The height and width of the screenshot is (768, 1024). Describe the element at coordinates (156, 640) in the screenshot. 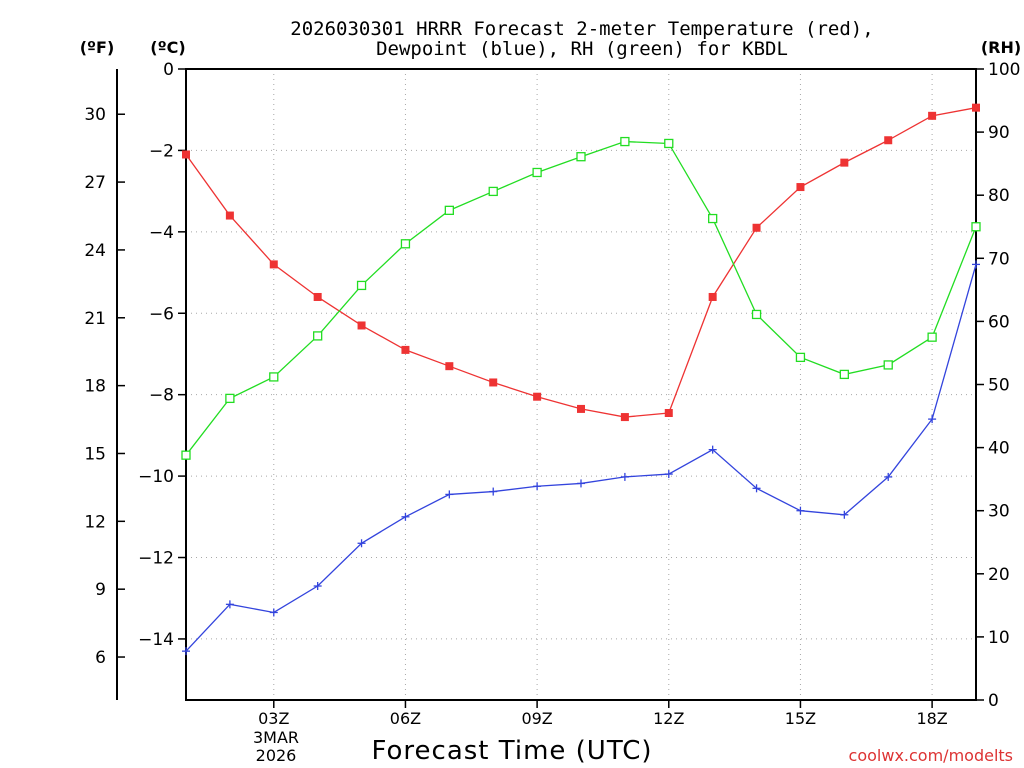

I see `celsius-tick-label: −14` at that location.